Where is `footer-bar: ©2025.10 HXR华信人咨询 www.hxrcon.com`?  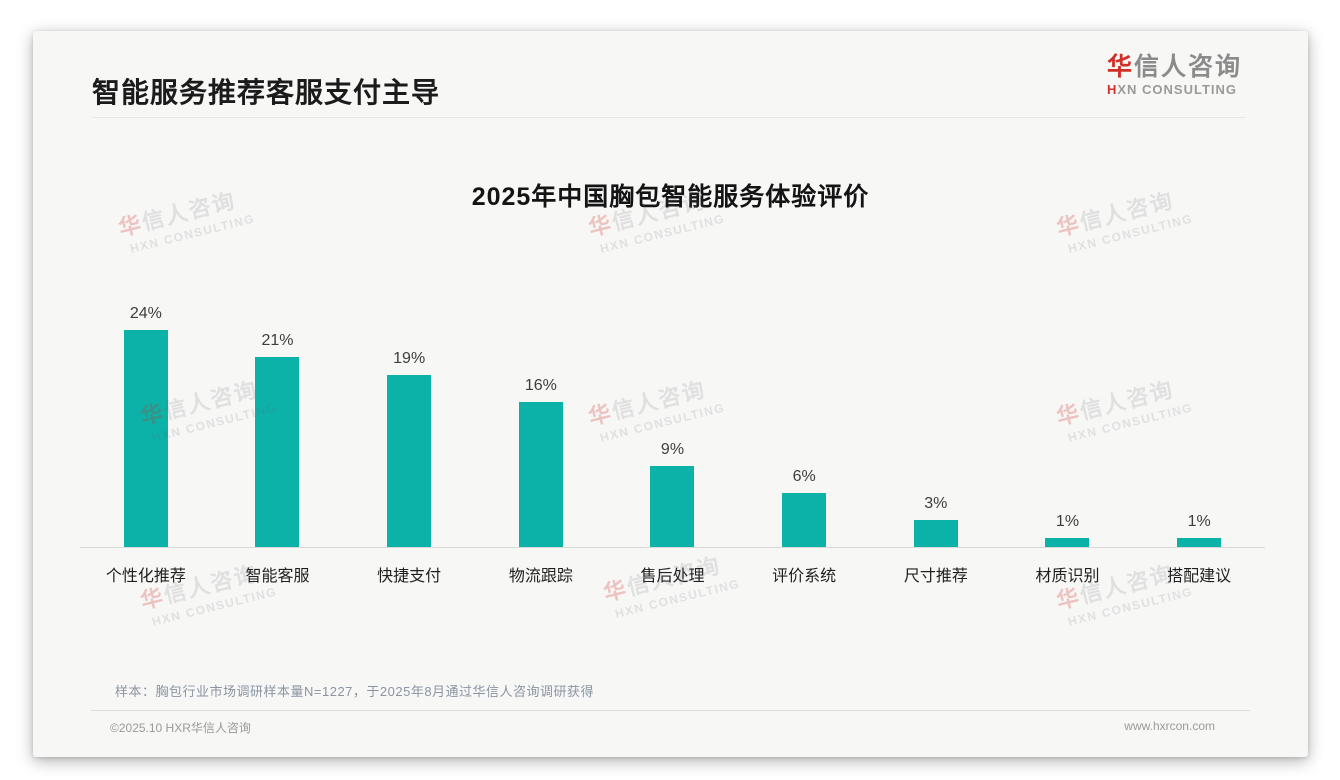 footer-bar: ©2025.10 HXR华信人咨询 www.hxrcon.com is located at coordinates (662, 727).